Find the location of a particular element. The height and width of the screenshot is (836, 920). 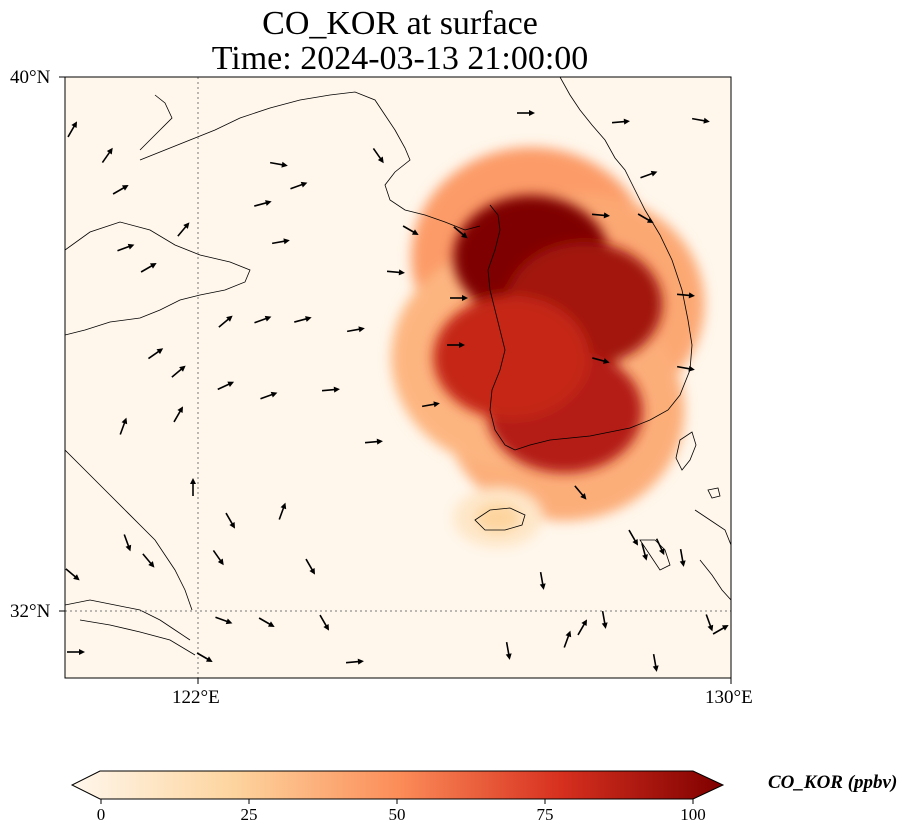

colorbar-tick-label: 100 is located at coordinates (693, 814).